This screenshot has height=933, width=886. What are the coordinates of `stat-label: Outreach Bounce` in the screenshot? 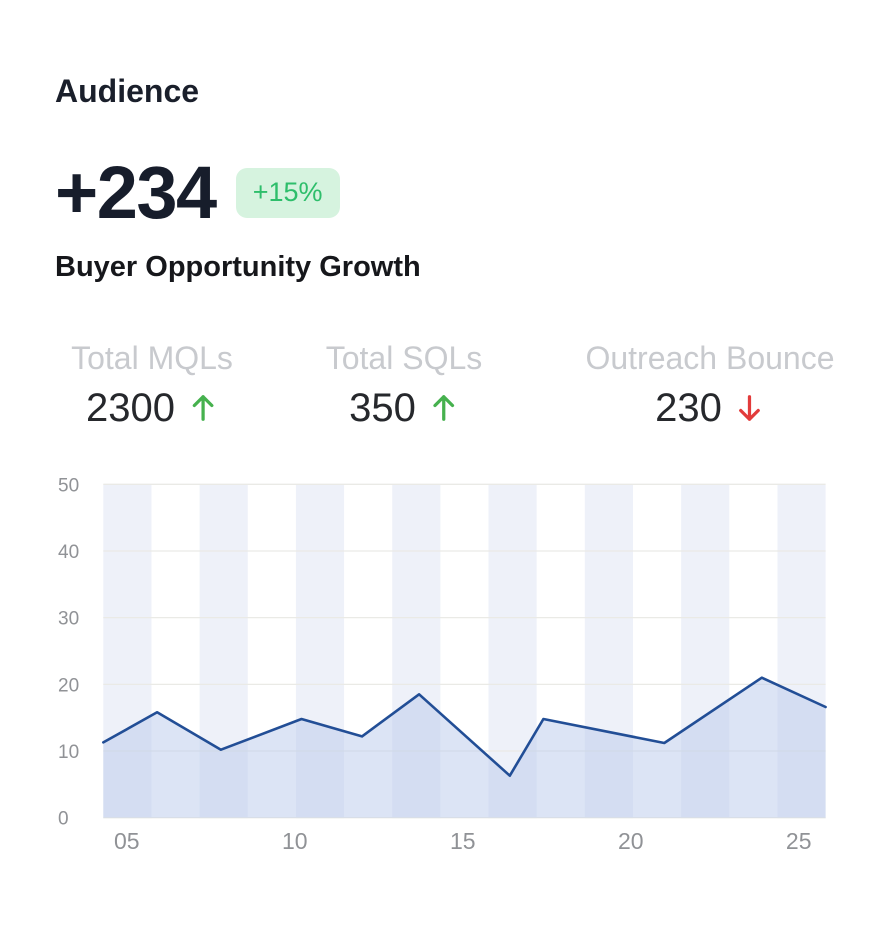 It's located at (710, 358).